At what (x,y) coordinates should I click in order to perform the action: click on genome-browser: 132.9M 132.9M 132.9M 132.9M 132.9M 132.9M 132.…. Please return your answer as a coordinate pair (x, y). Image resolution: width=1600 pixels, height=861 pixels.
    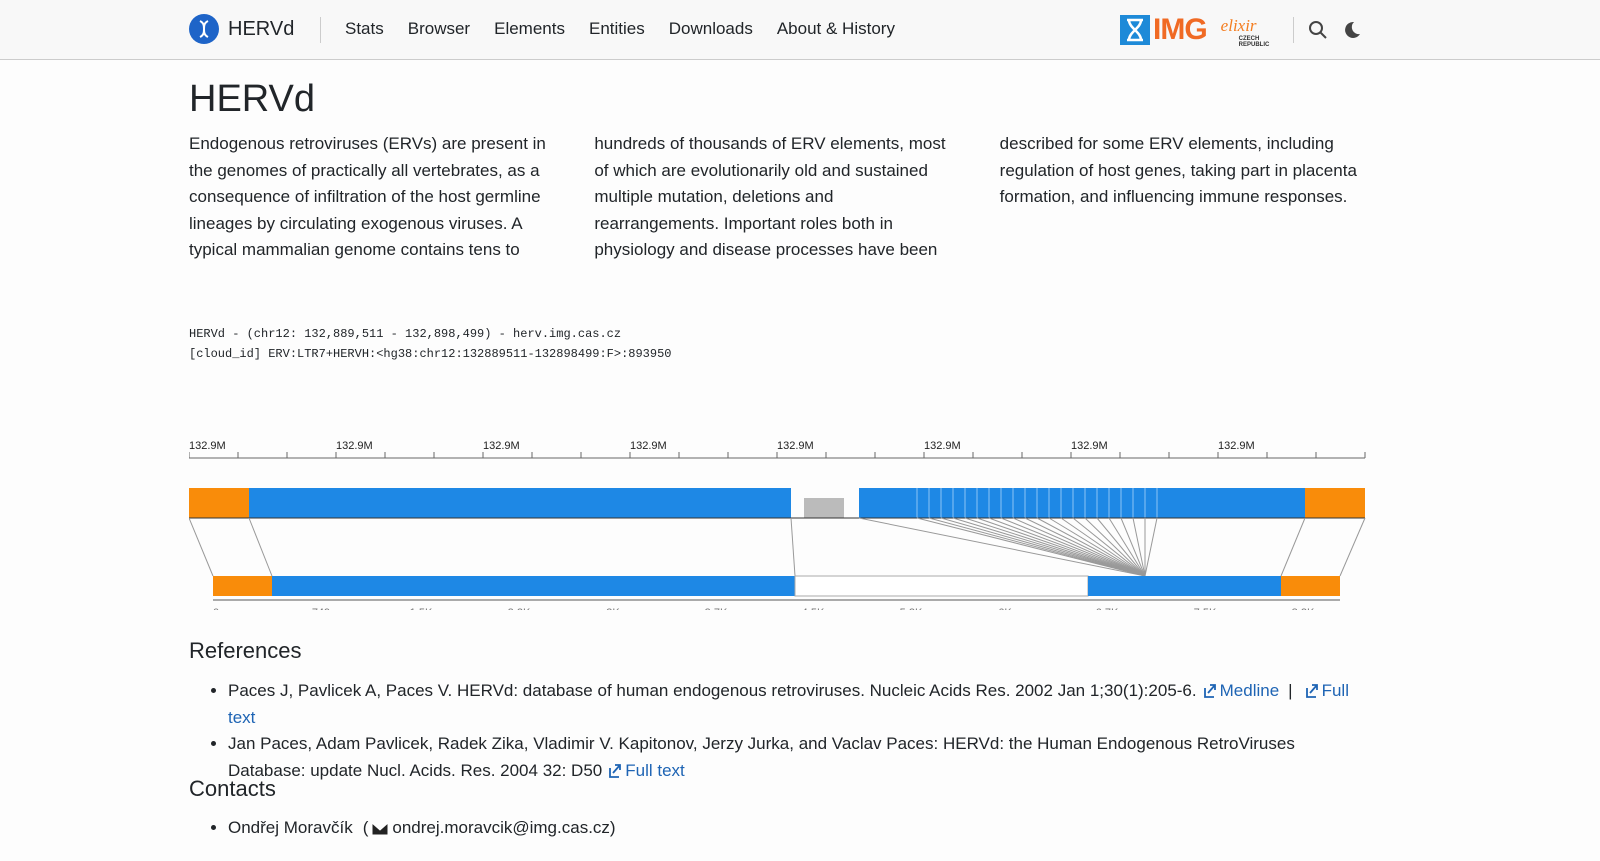
    Looking at the image, I should click on (777, 525).